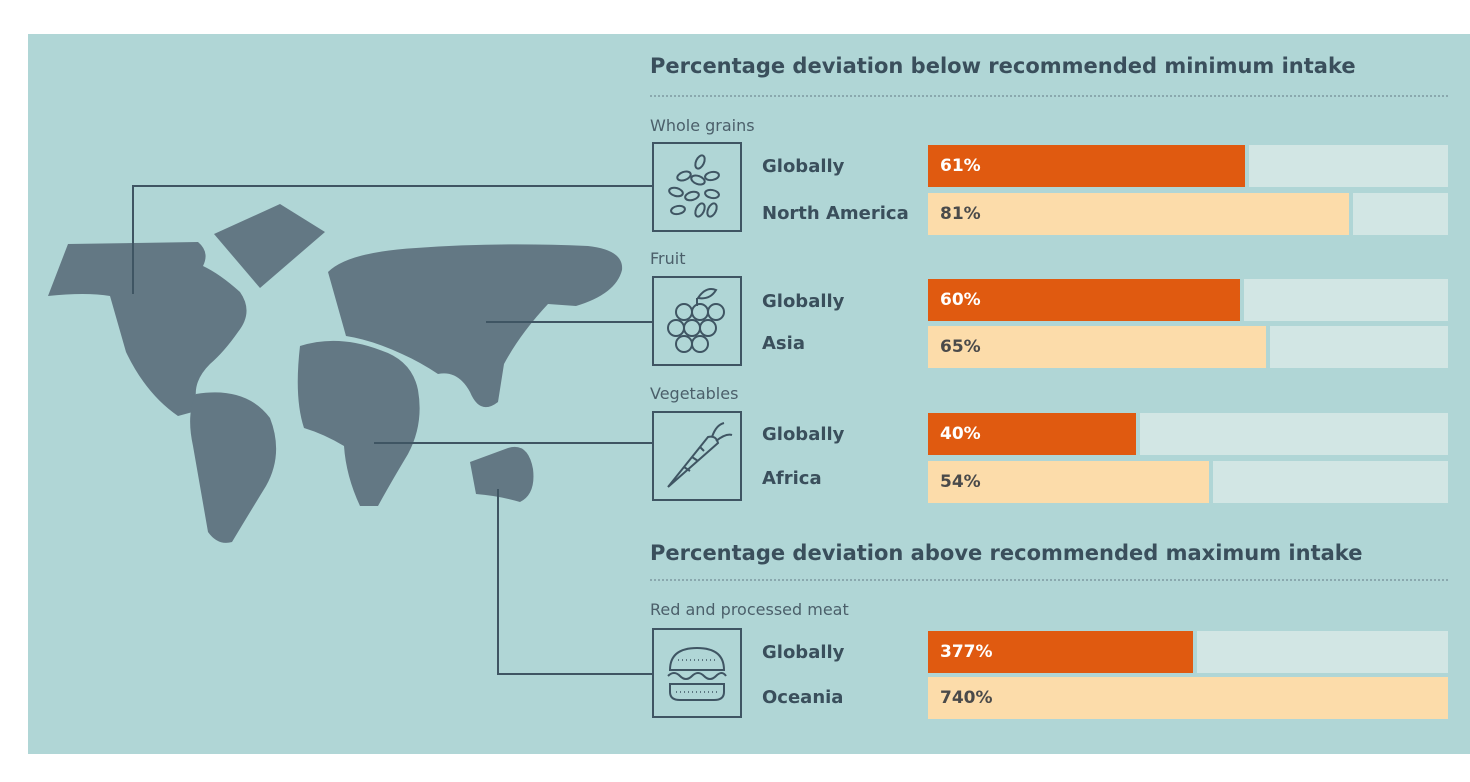  What do you see at coordinates (358, 423) in the screenshot?
I see `africa-shape` at bounding box center [358, 423].